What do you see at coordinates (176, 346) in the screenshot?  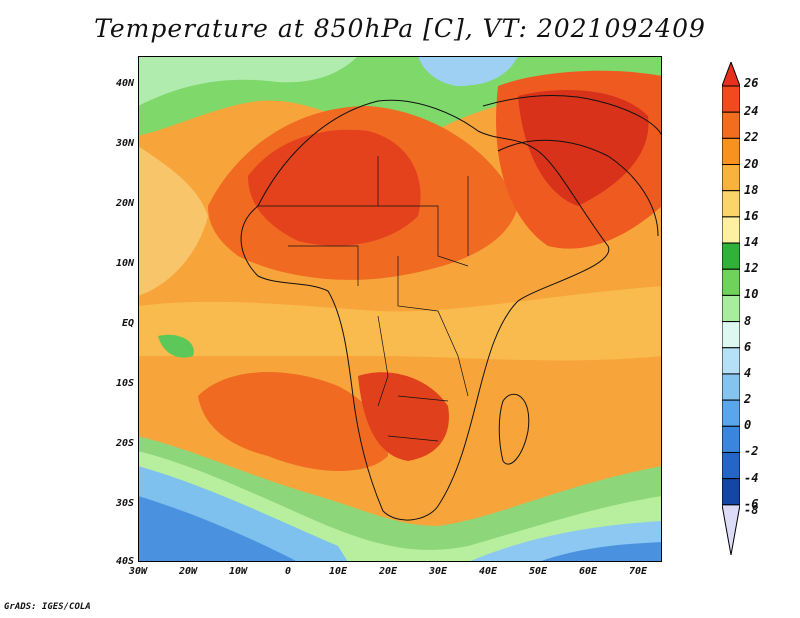 I see `field-green-patch-equator` at bounding box center [176, 346].